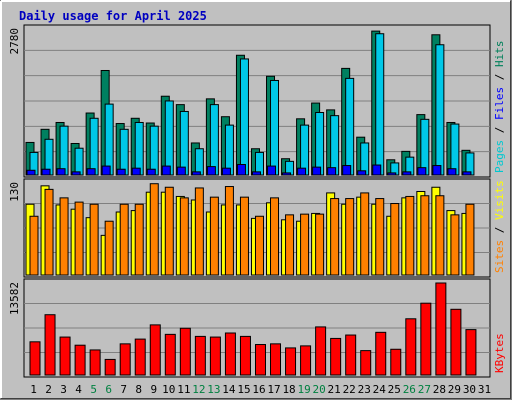 The image size is (512, 400). I want to click on x-tick-day-18: 18, so click(288, 389).